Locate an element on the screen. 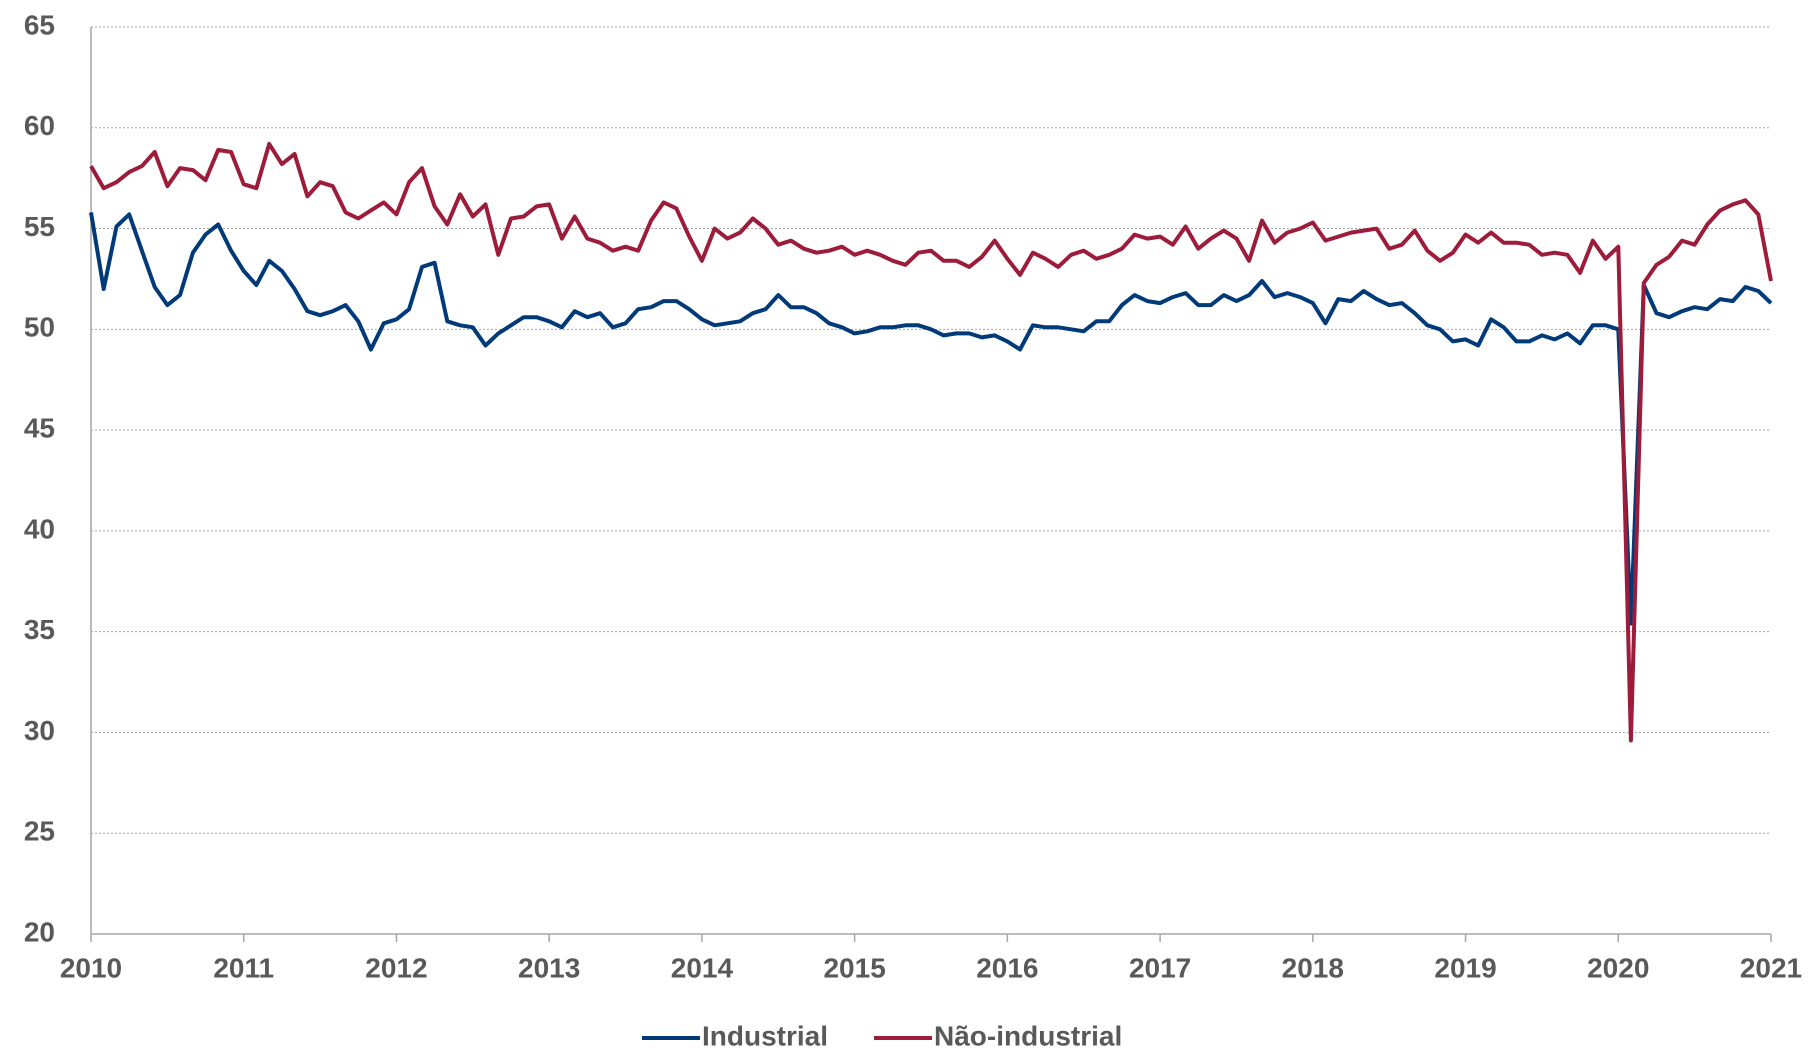 The width and height of the screenshot is (1808, 1054). x-tick-label: 2017 is located at coordinates (1160, 967).